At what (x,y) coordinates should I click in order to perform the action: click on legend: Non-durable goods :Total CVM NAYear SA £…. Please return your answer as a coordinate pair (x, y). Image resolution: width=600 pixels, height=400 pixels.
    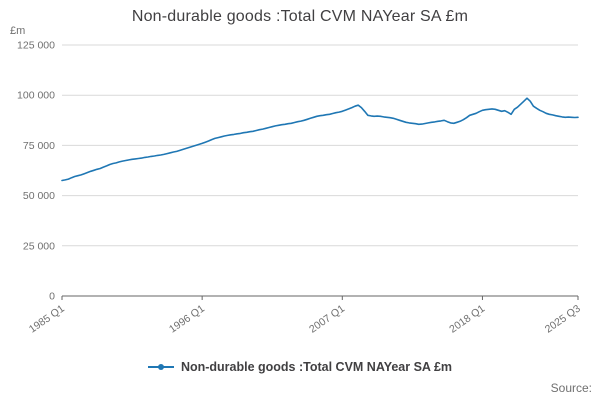
    Looking at the image, I should click on (300, 367).